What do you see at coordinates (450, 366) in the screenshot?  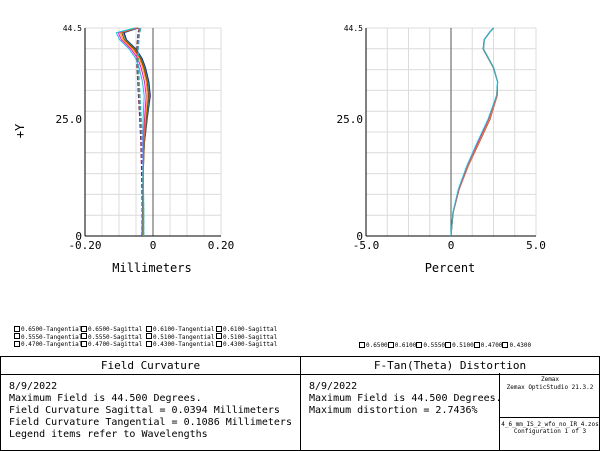 I see `distortion-title: F-Tan(Theta) Distortion` at bounding box center [450, 366].